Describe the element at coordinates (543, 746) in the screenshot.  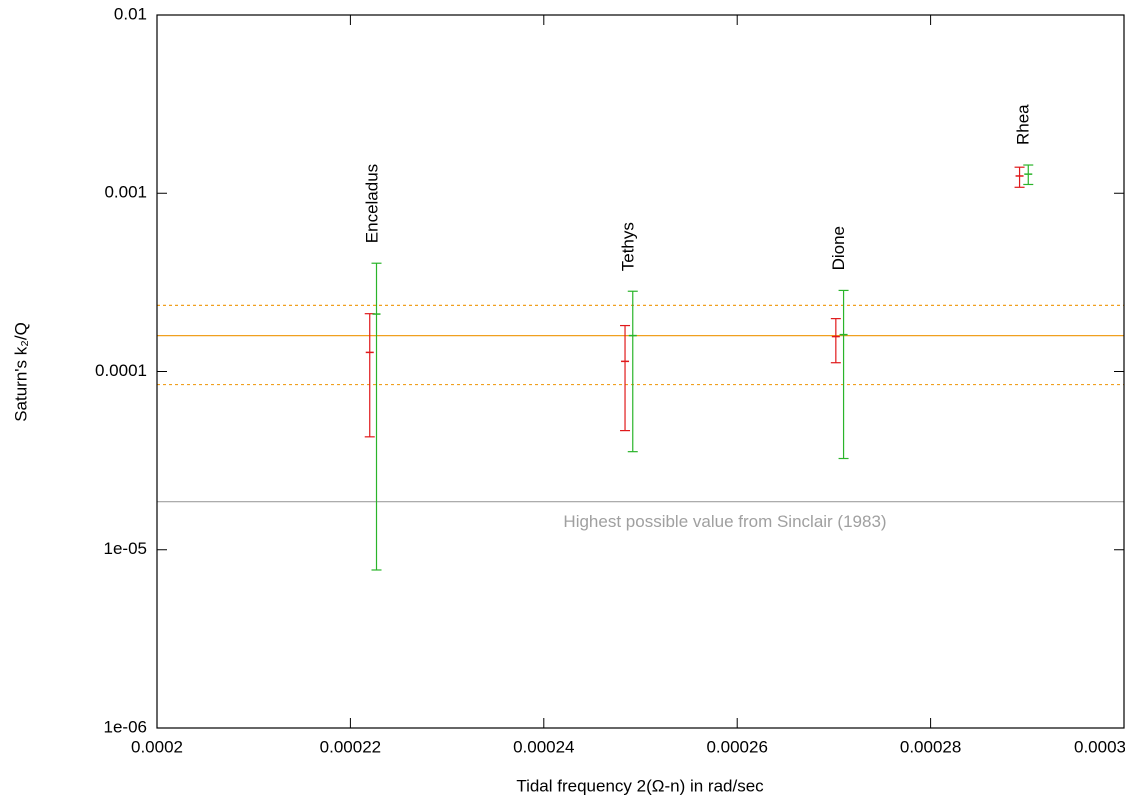
I see `x-tick-label: 0.00024` at that location.